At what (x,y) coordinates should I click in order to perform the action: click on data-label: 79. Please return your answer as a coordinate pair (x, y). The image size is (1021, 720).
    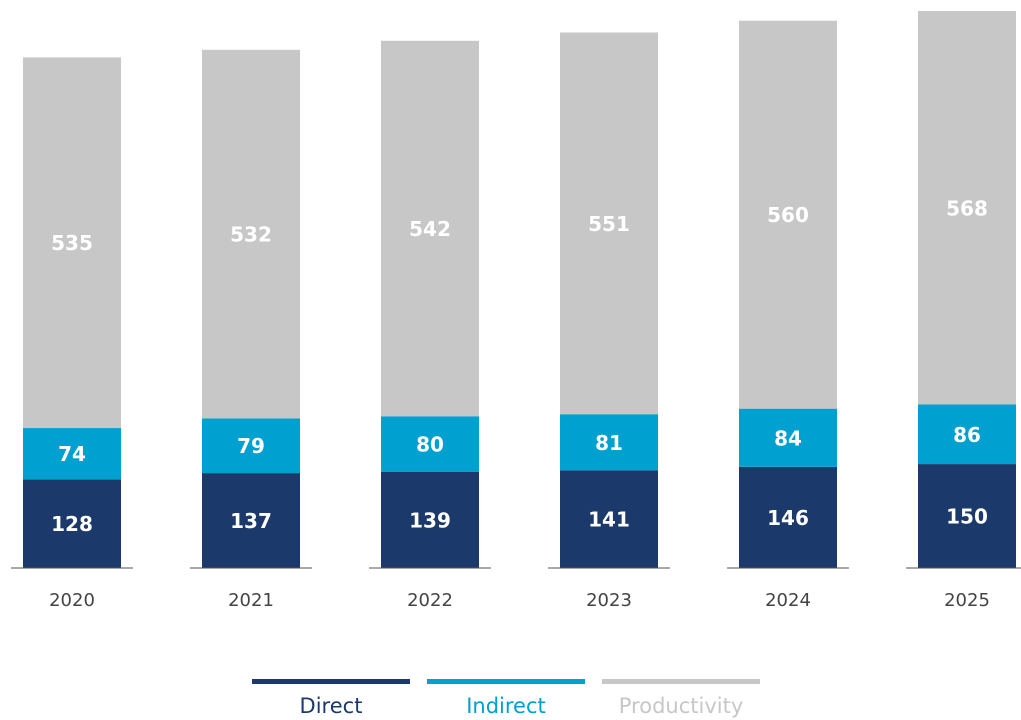
    Looking at the image, I should click on (251, 446).